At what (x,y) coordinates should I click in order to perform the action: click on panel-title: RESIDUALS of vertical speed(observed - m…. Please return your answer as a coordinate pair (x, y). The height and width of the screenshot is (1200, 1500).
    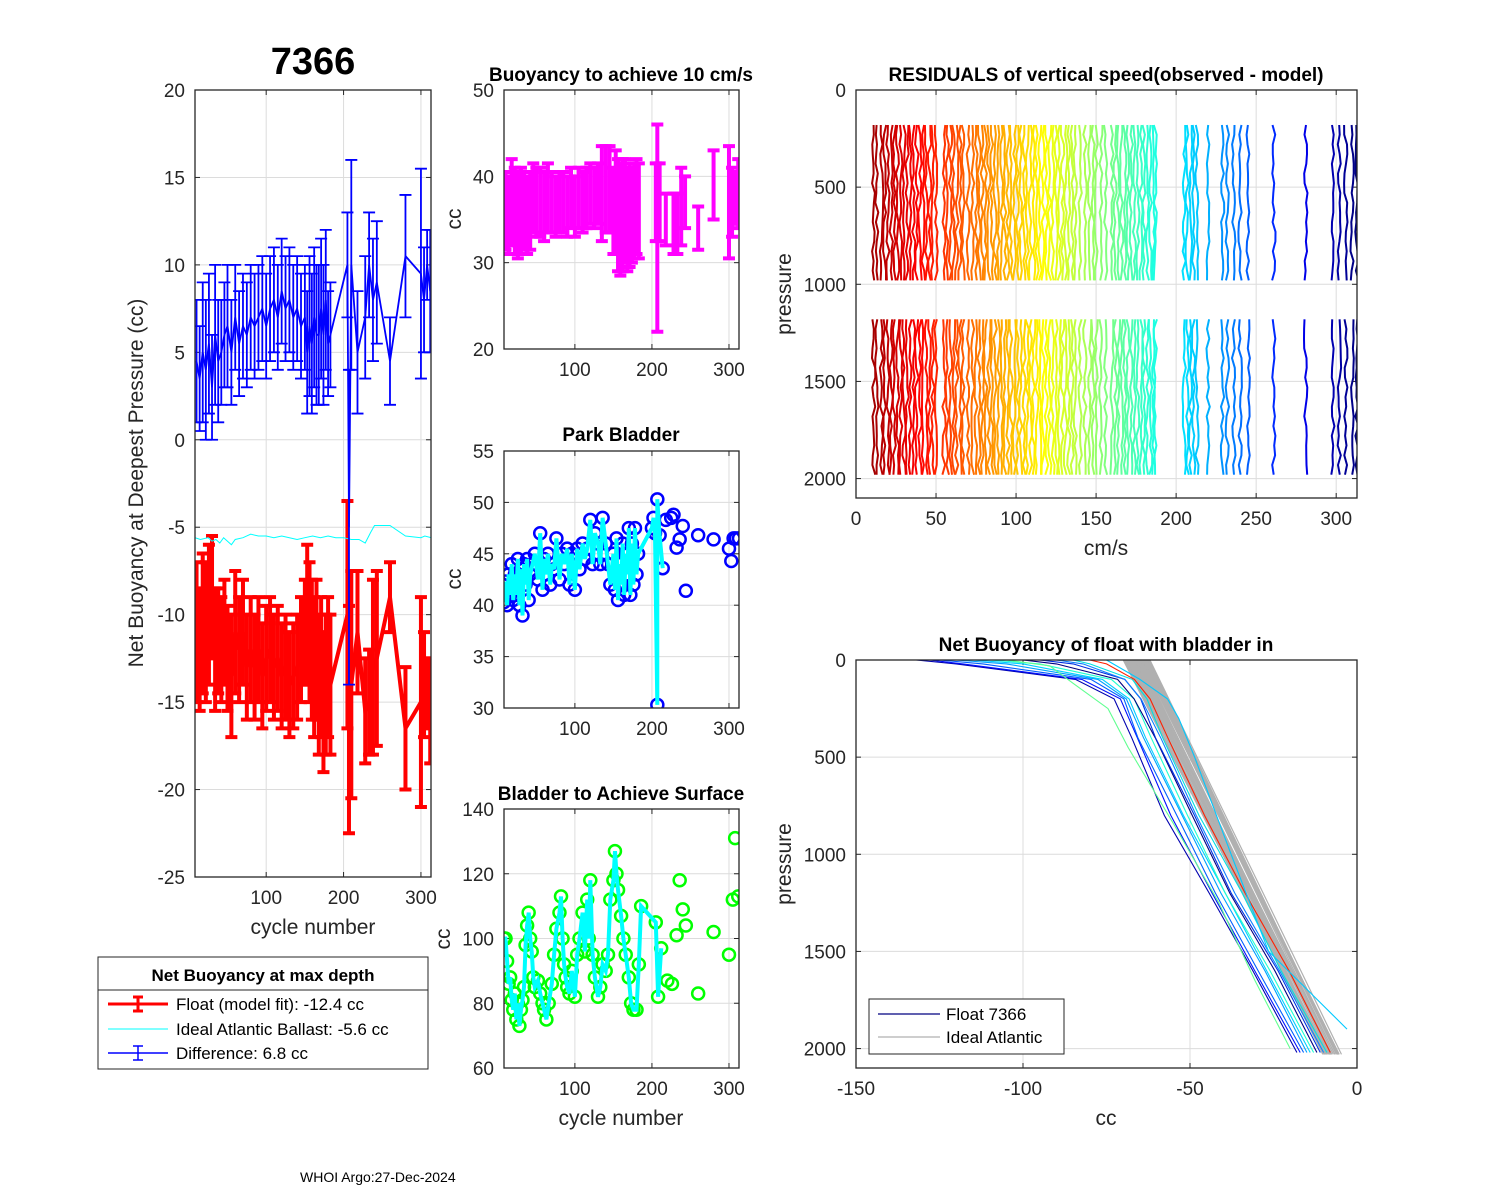
    Looking at the image, I should click on (1106, 75).